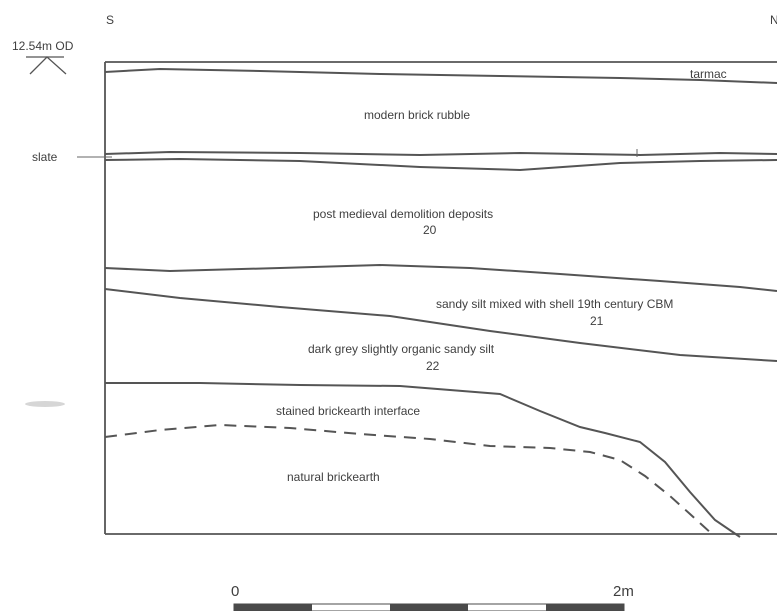 This screenshot has height=611, width=777. I want to click on natural-brickearth-label: natural brickearth, so click(333, 477).